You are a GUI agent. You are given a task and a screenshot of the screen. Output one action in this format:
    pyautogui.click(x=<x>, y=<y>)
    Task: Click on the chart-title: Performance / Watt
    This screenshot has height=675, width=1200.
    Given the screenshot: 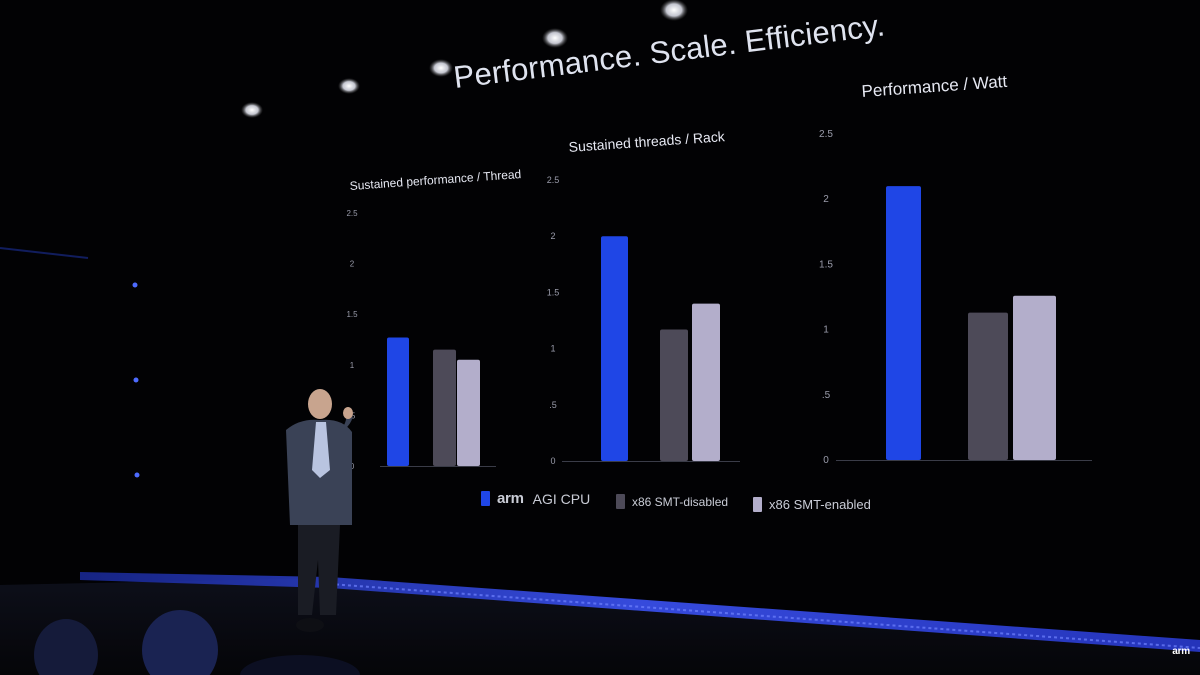 What is the action you would take?
    pyautogui.click(x=934, y=86)
    